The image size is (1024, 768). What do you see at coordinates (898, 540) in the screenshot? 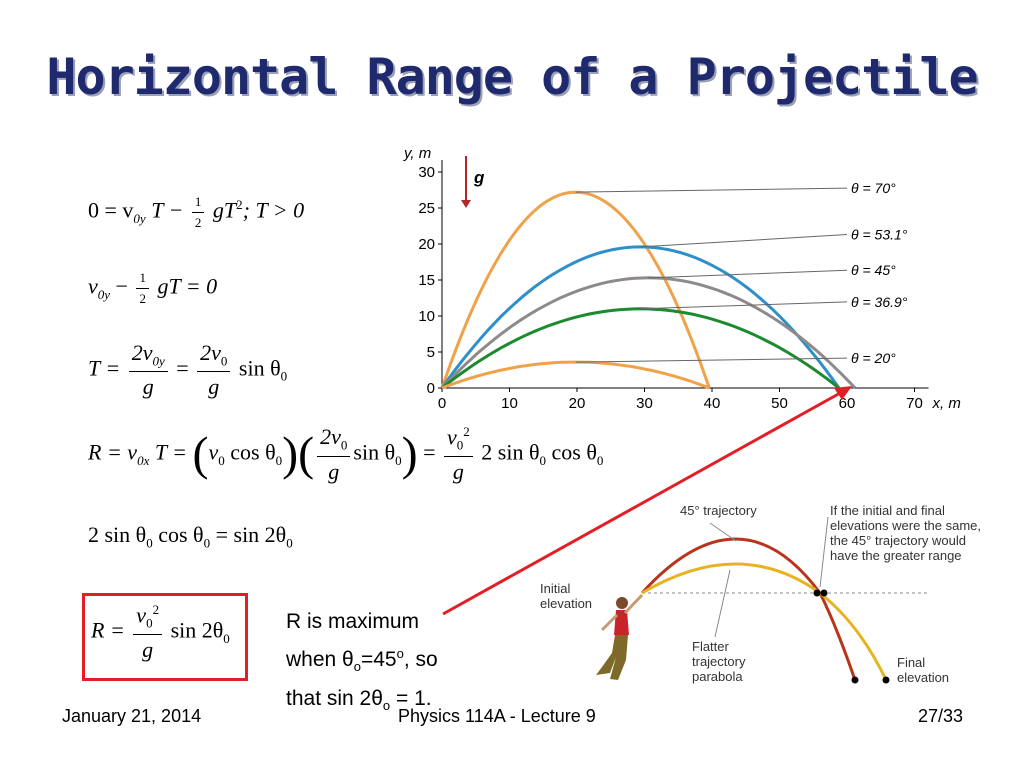
I see `inset-note-line-3: the 45° trajectory would` at bounding box center [898, 540].